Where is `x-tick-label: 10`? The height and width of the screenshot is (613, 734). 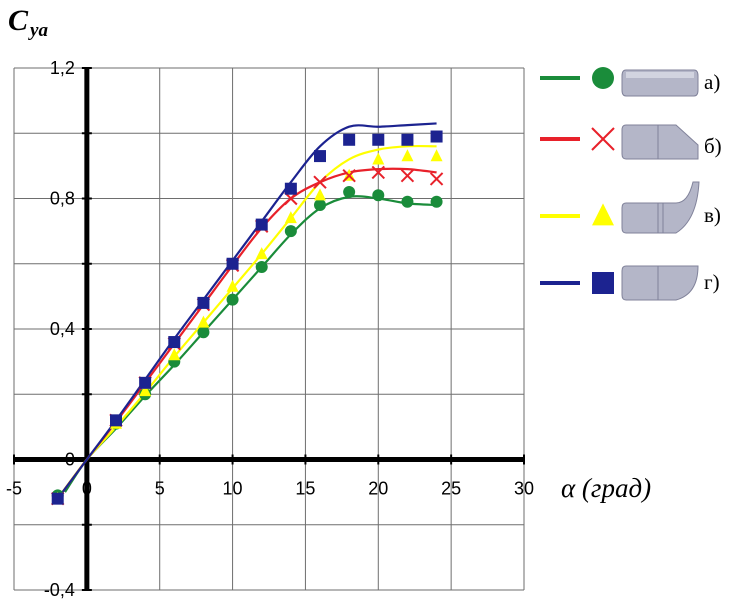
x-tick-label: 10 is located at coordinates (233, 489).